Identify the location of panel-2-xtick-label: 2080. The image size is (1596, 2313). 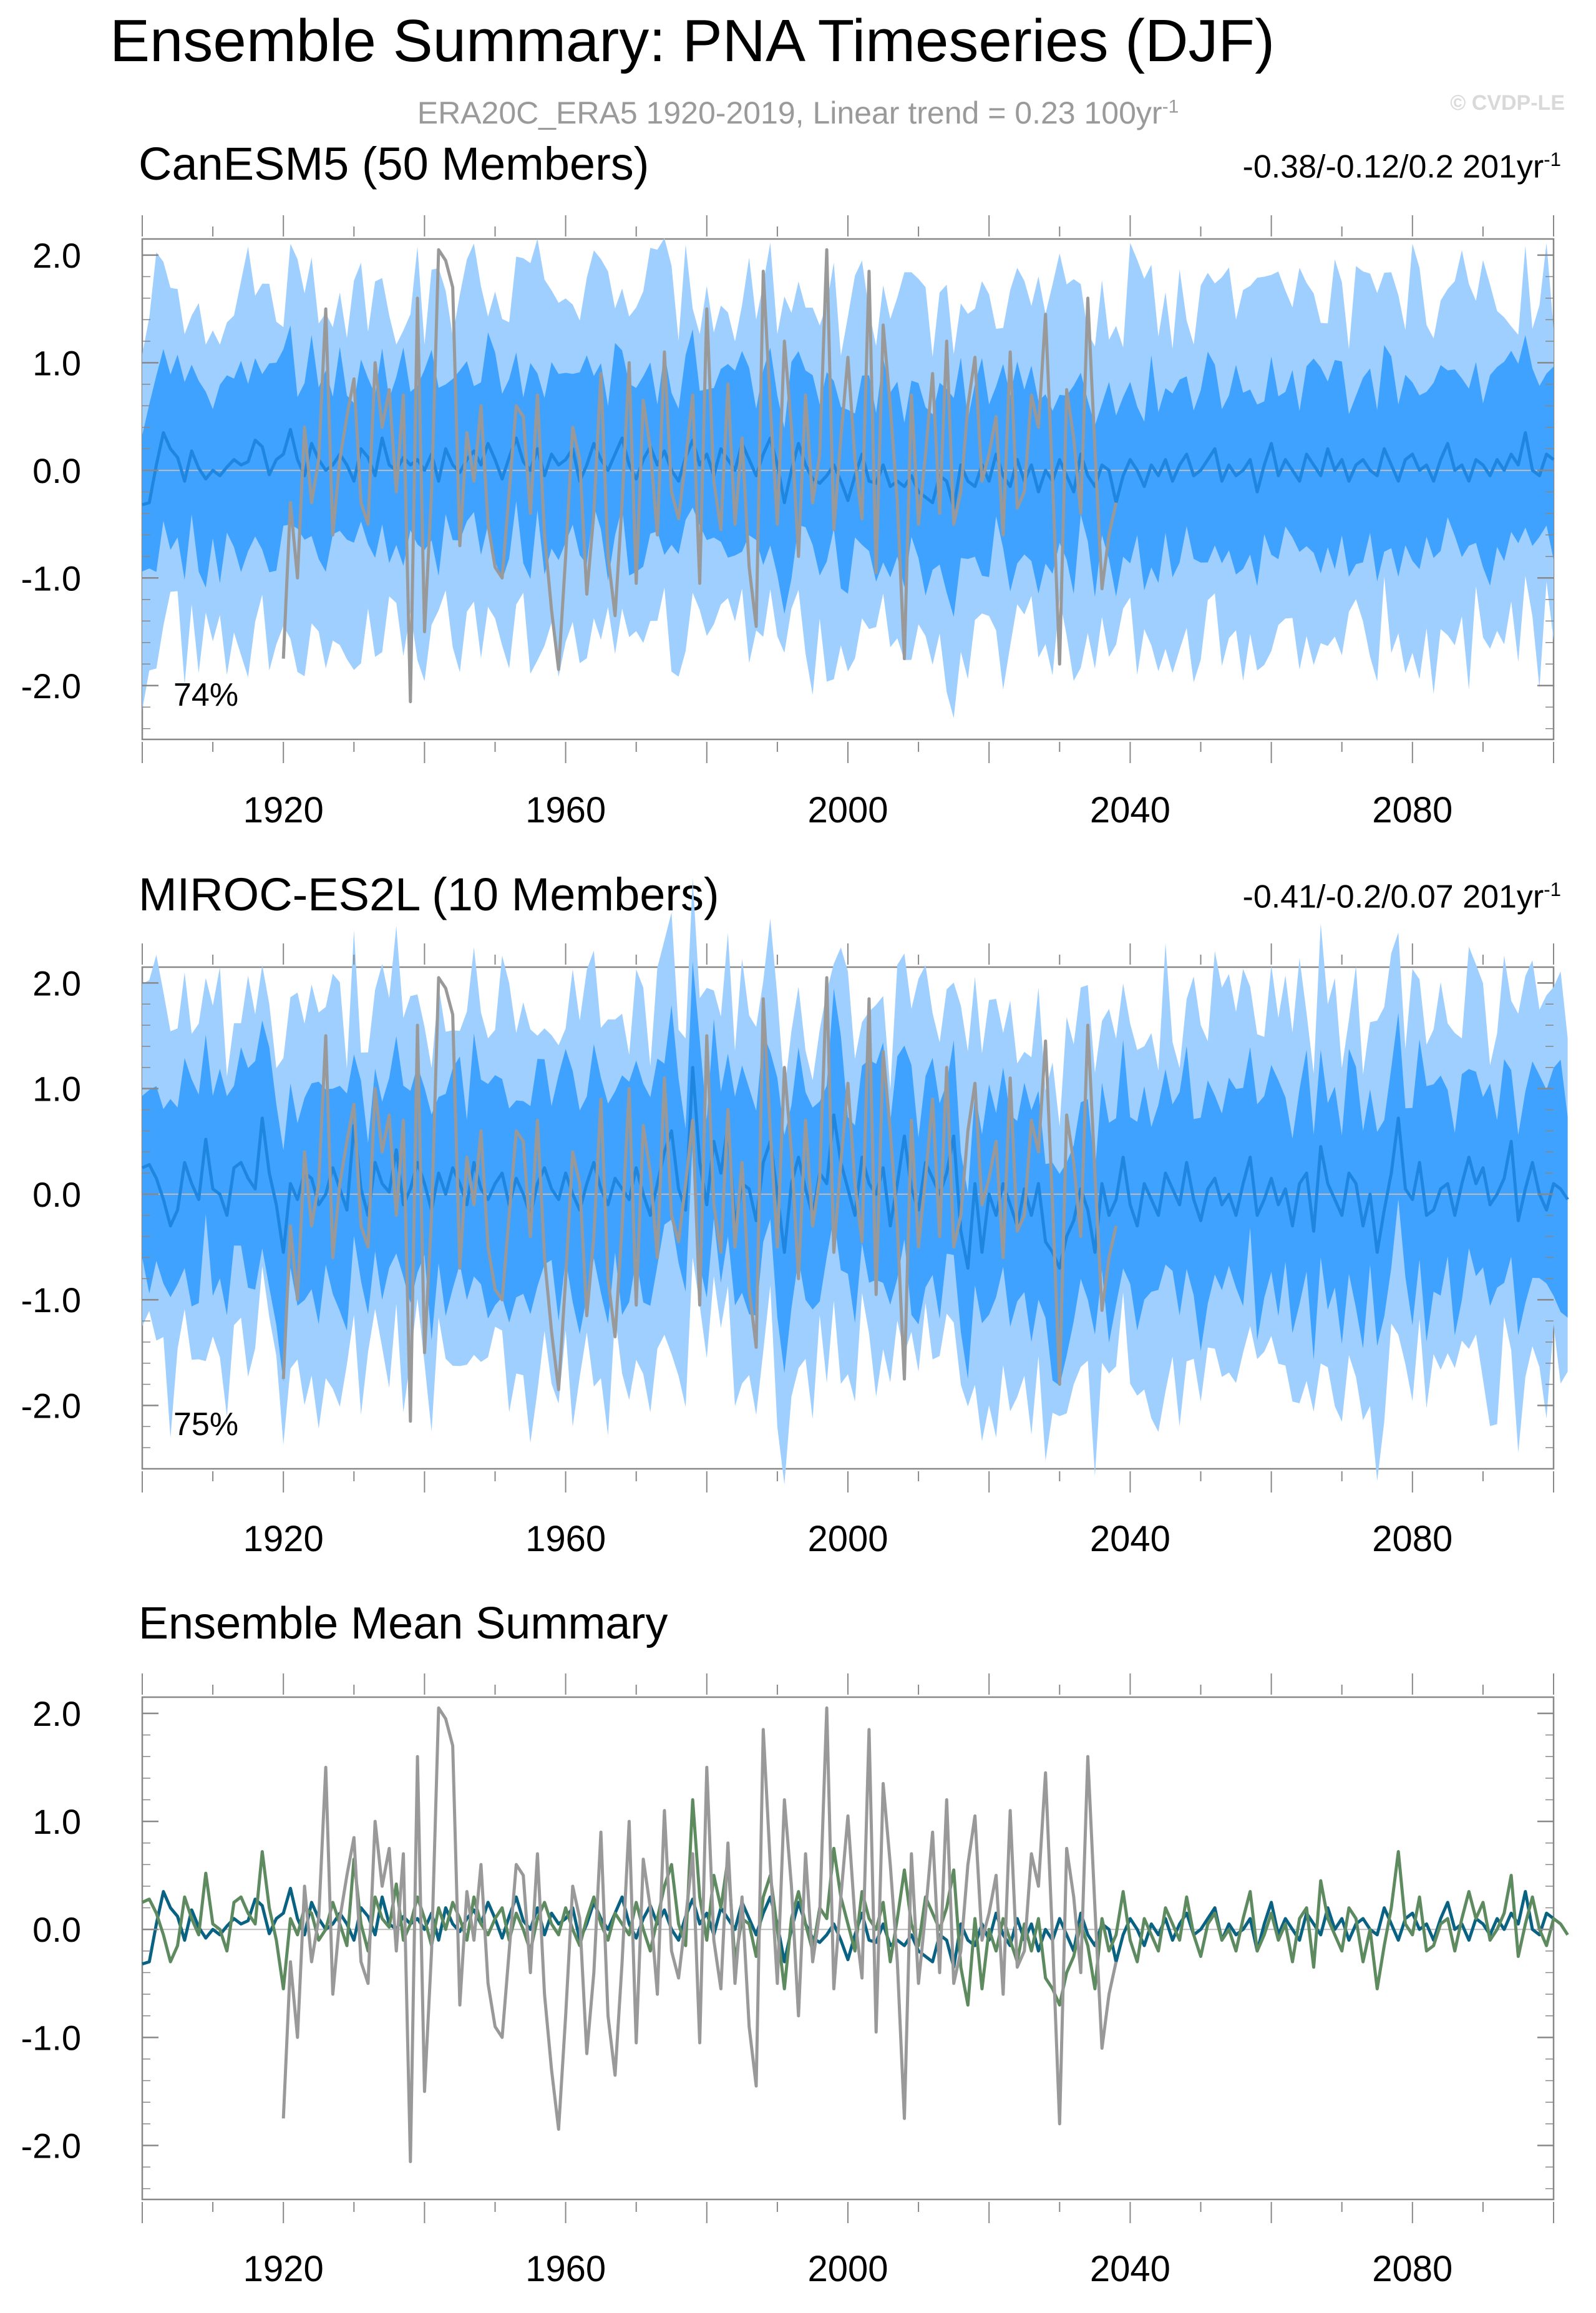
(1412, 1539).